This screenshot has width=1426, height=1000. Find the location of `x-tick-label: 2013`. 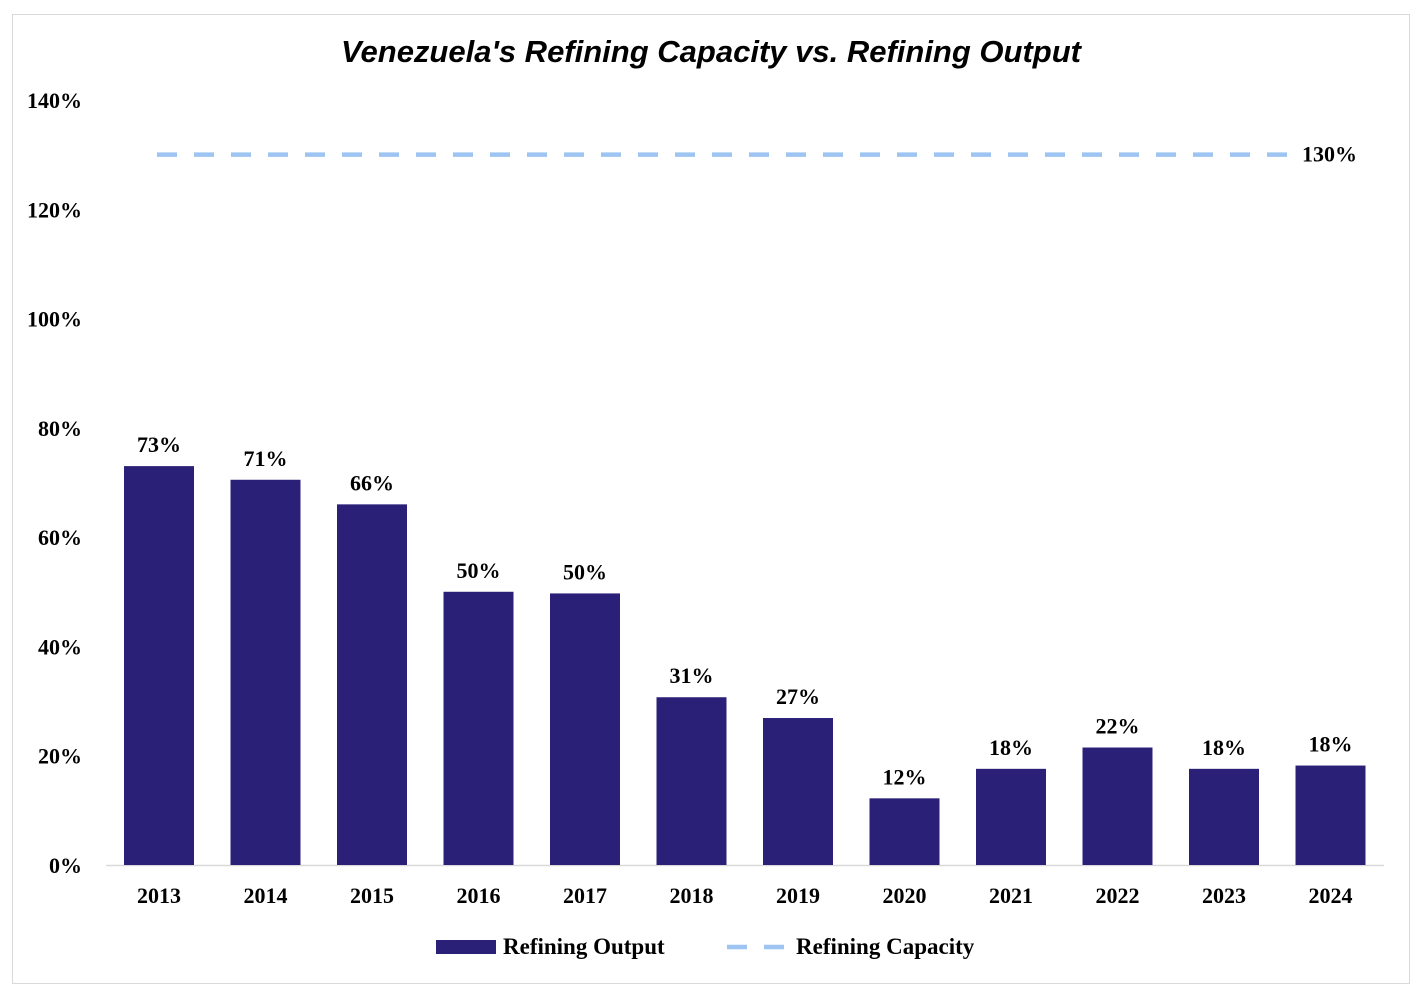

x-tick-label: 2013 is located at coordinates (159, 895).